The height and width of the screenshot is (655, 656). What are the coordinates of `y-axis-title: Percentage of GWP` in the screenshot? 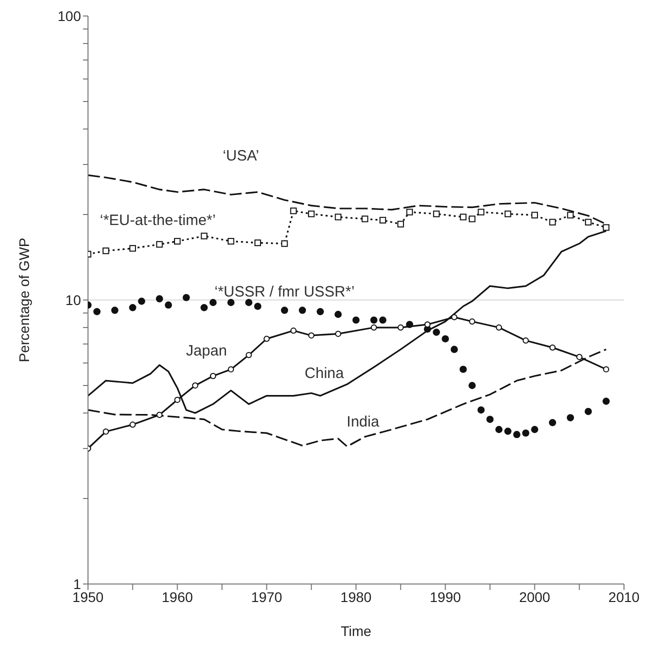 It's located at (24, 300).